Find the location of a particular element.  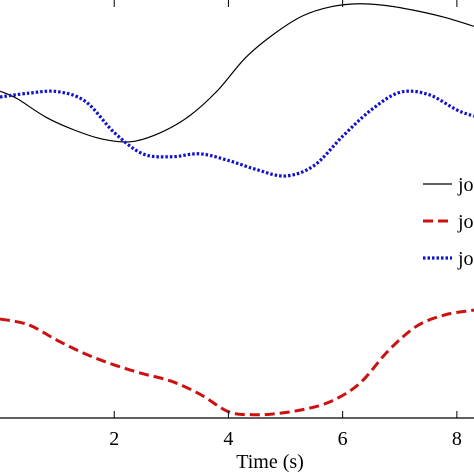

x-axis-label: Time (s) is located at coordinates (270, 462).